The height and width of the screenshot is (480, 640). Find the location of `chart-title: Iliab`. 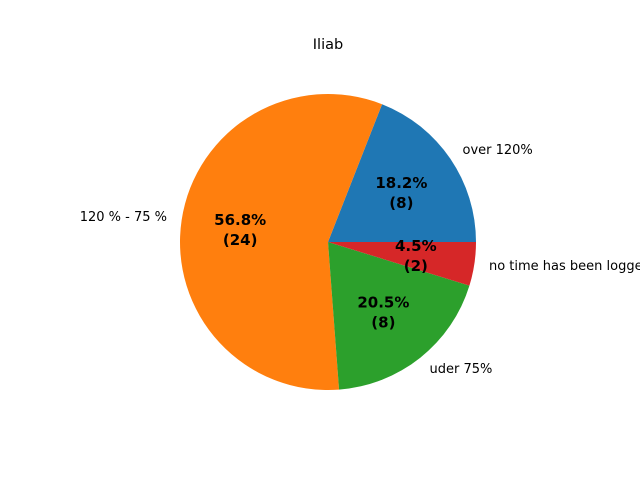

chart-title: Iliab is located at coordinates (328, 45).